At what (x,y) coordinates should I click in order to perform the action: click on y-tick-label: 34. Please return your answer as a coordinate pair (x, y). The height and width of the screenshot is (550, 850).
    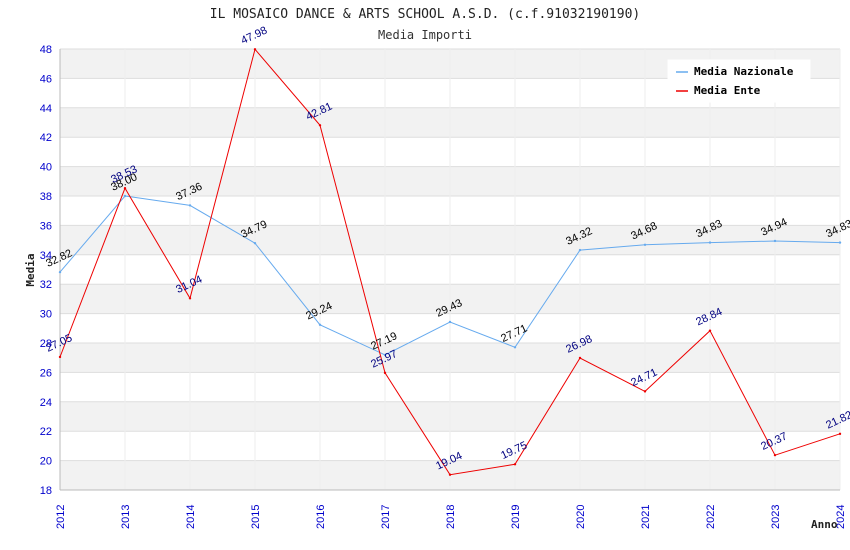
    Looking at the image, I should click on (46, 256).